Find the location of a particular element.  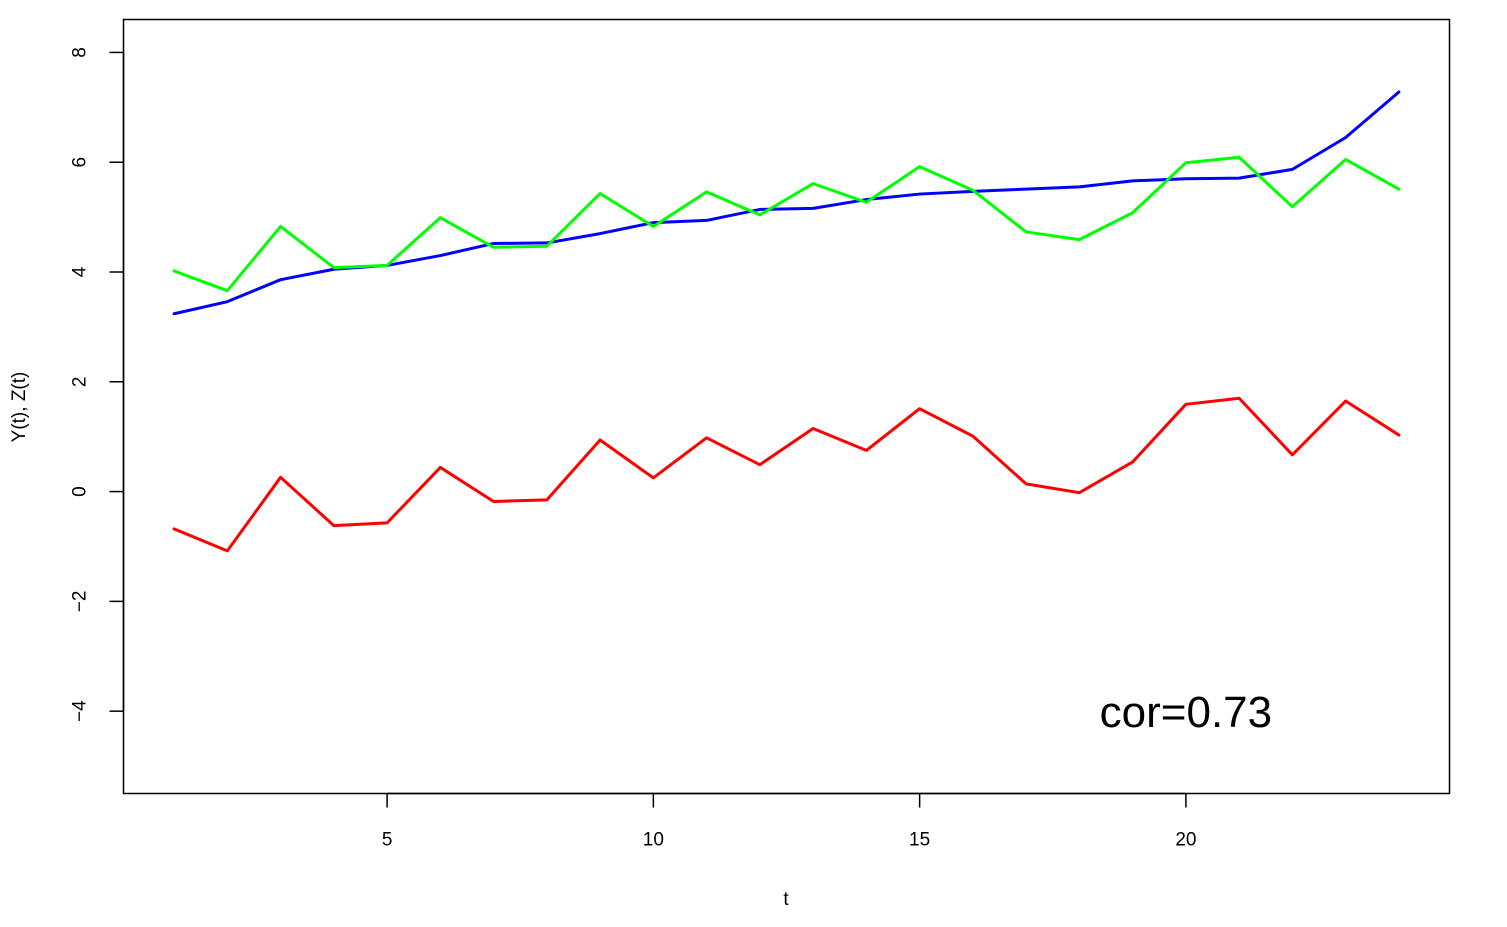

x-tick-label: 10 is located at coordinates (653, 840).